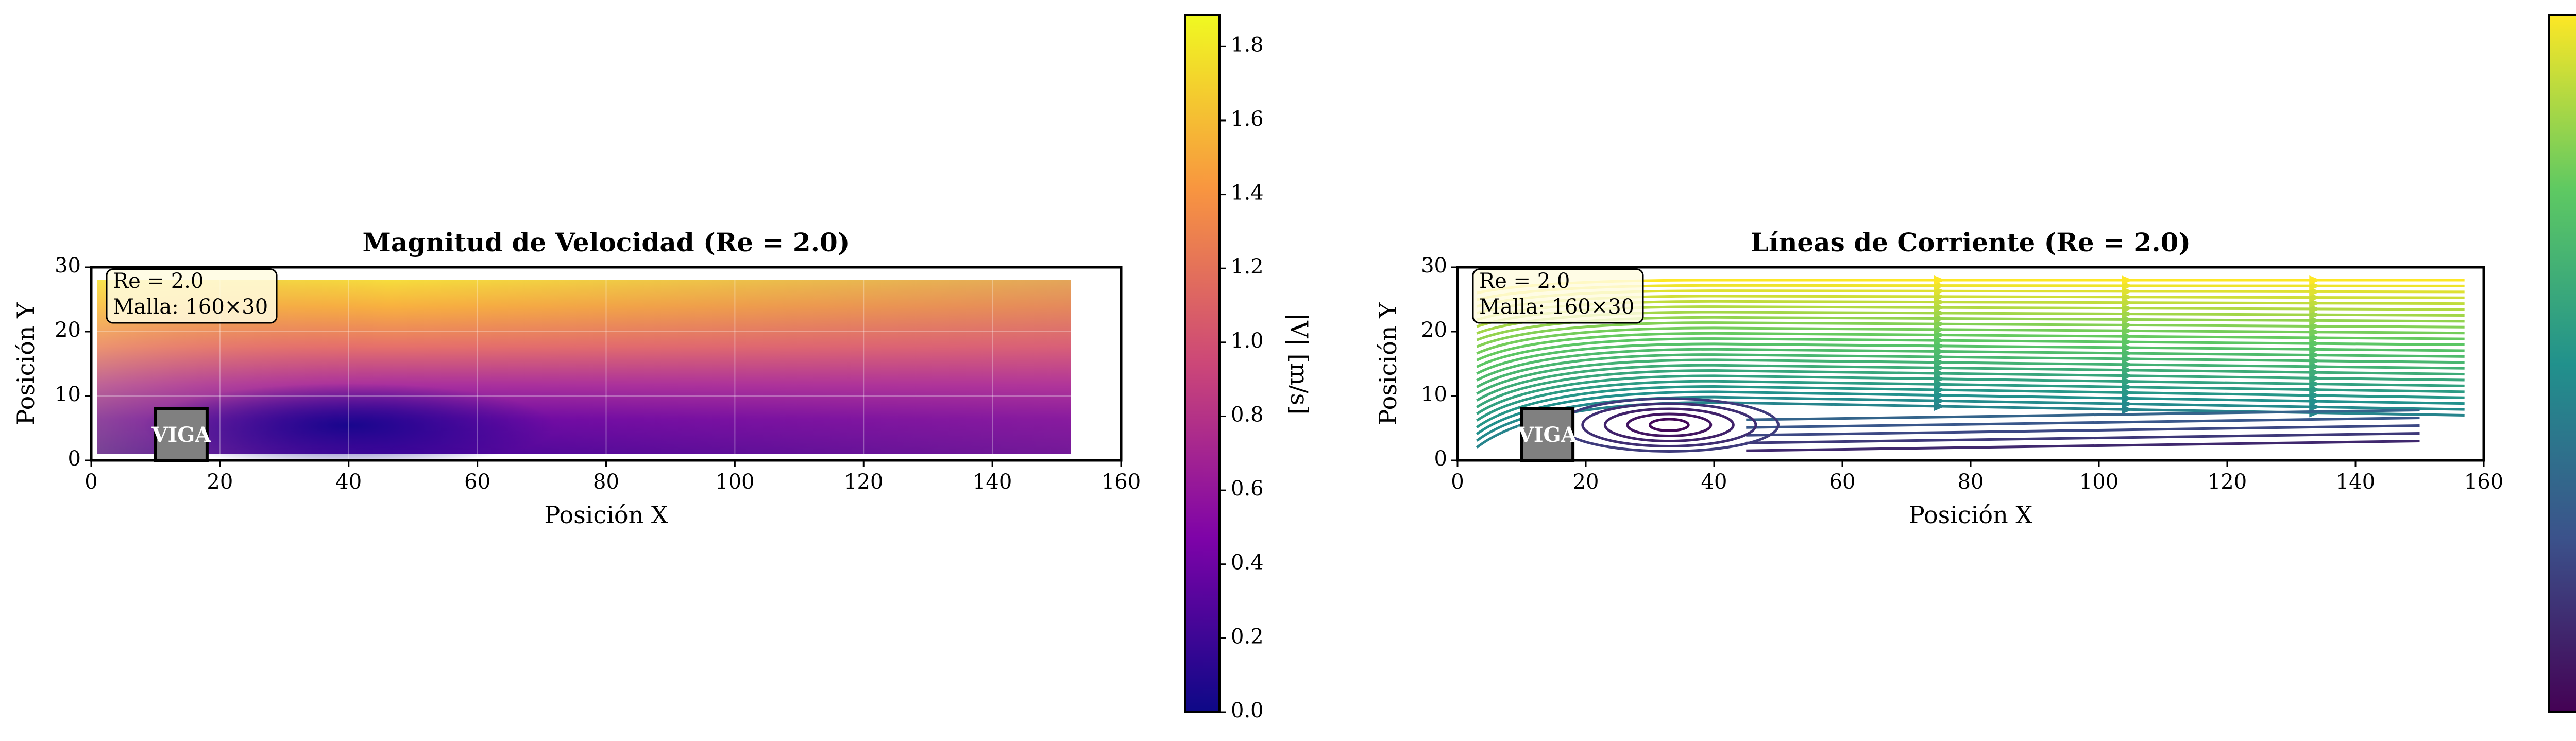  What do you see at coordinates (1247, 341) in the screenshot?
I see `colorbar-tick-label: 1.0` at bounding box center [1247, 341].